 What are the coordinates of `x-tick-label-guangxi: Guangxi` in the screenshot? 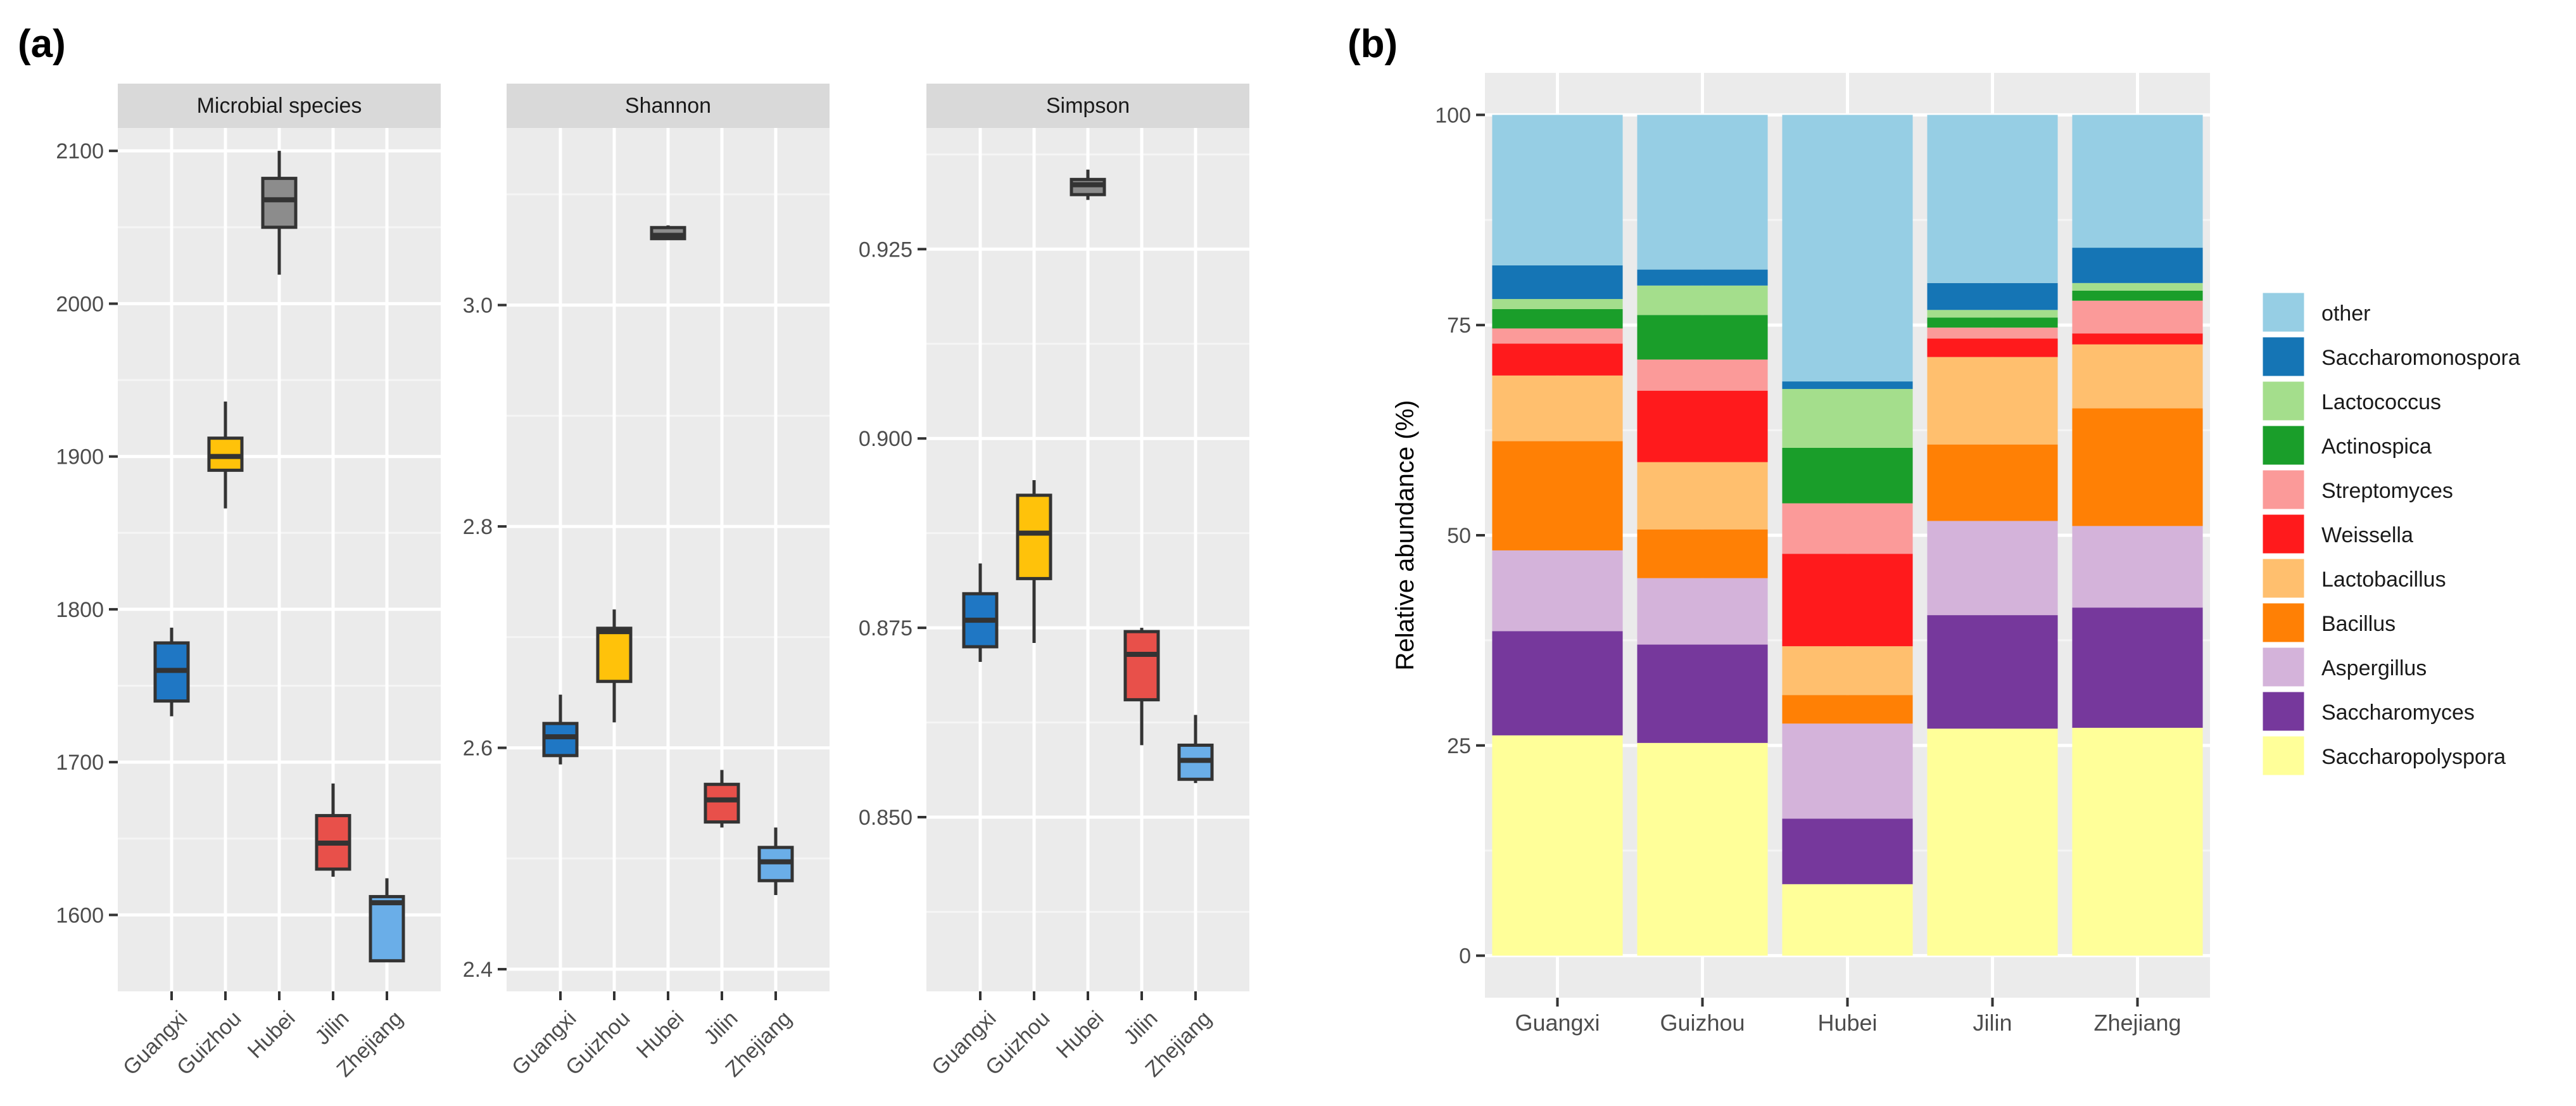 It's located at (1557, 1023).